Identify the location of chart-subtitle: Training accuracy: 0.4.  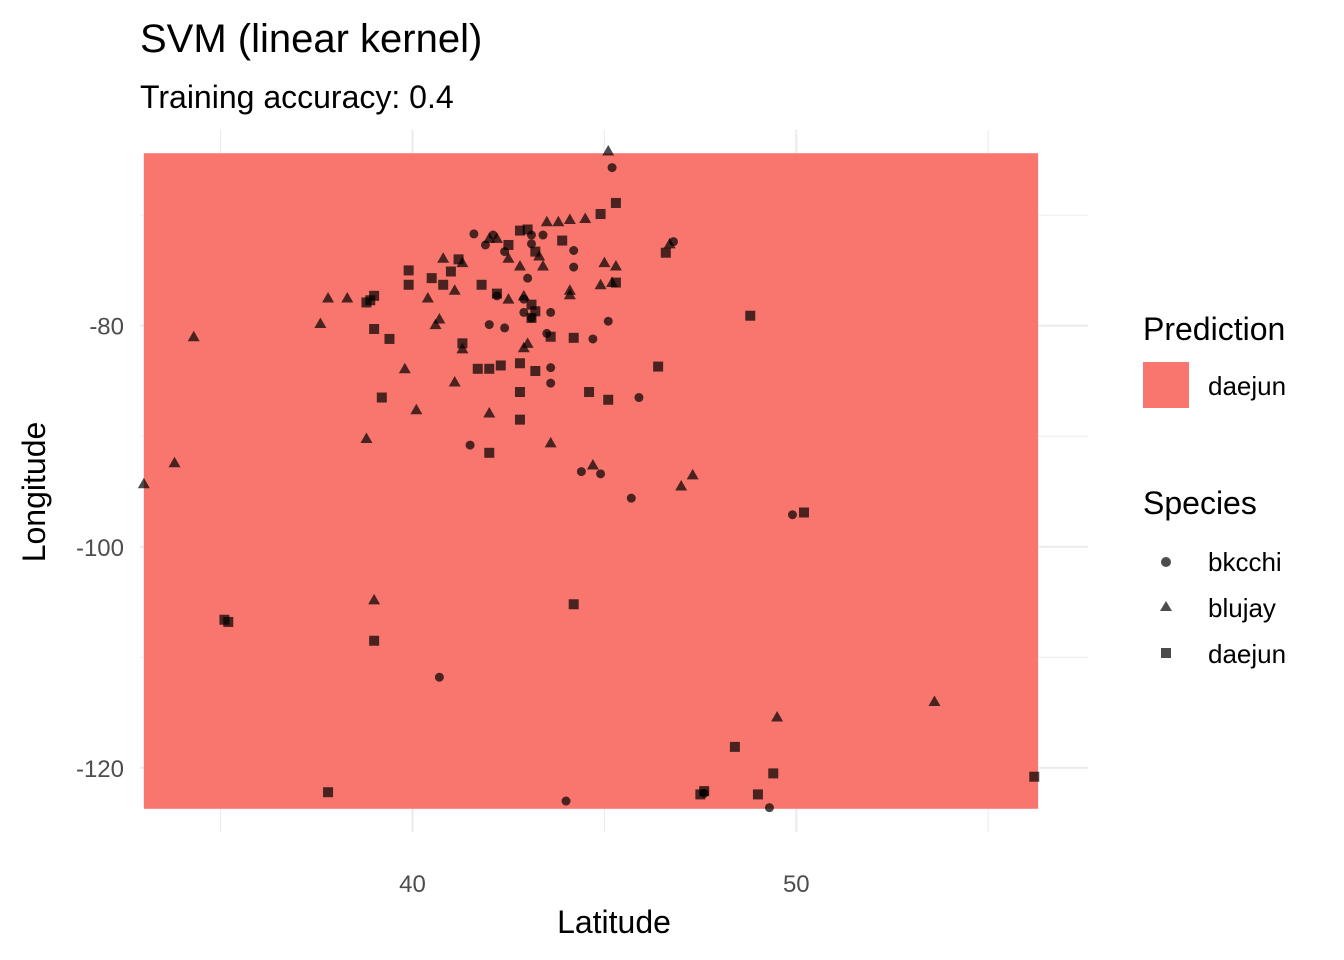
(297, 97).